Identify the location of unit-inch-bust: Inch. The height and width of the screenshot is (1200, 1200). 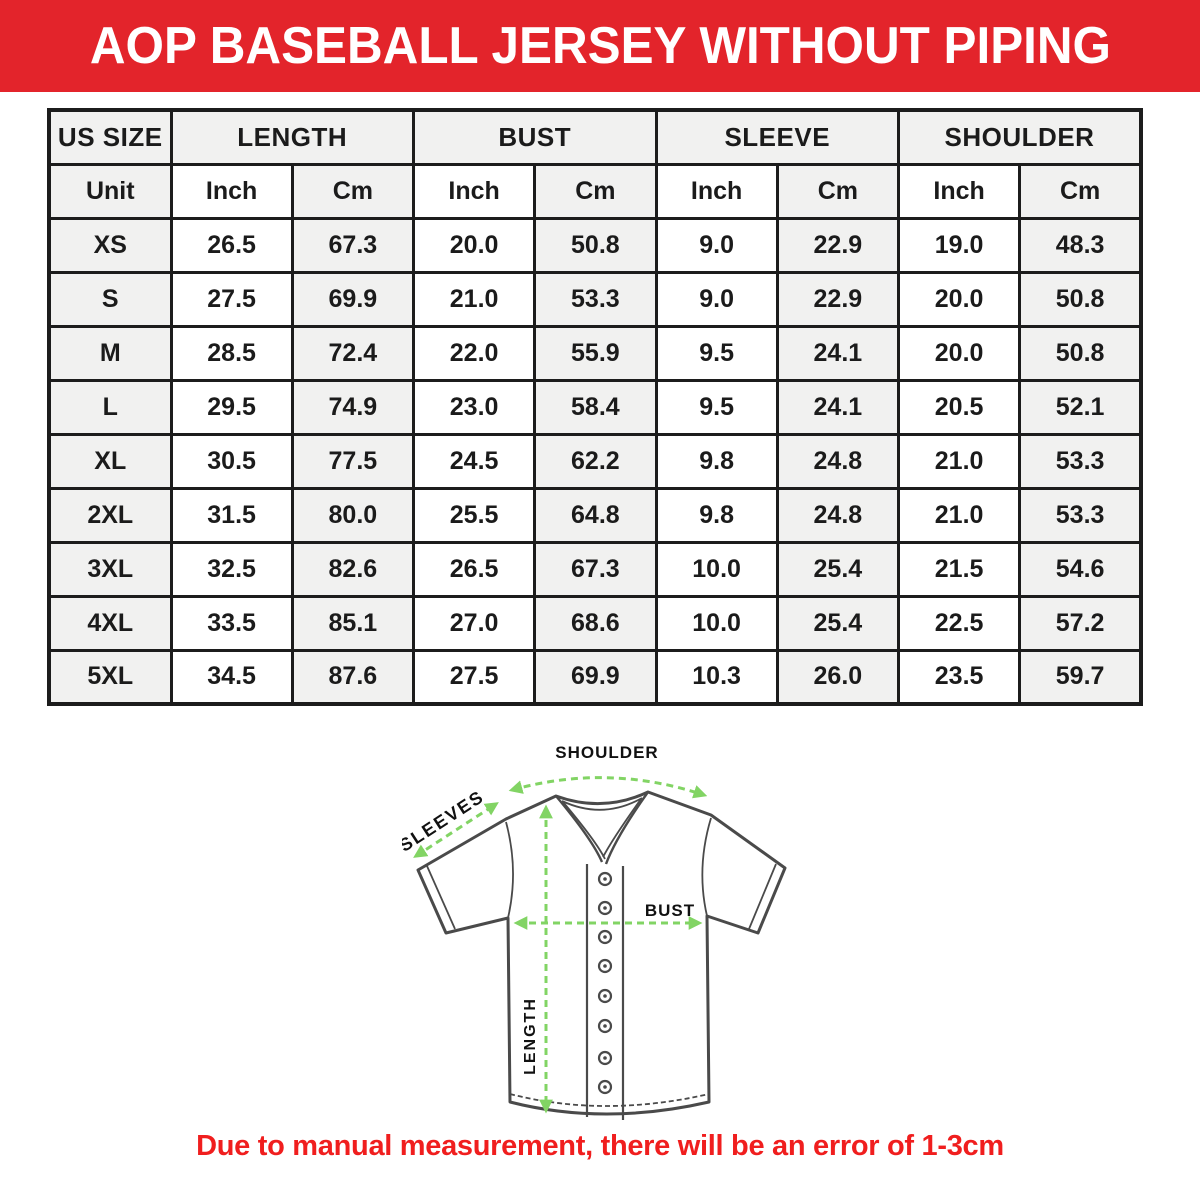
(474, 191).